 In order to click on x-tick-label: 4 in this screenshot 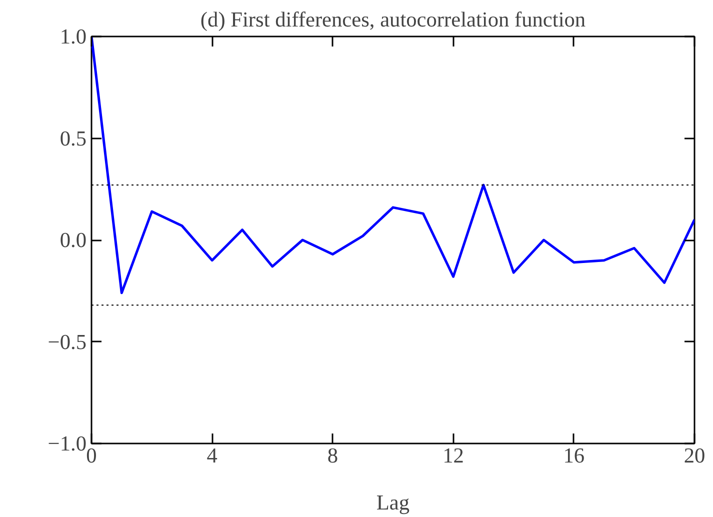, I will do `click(212, 456)`.